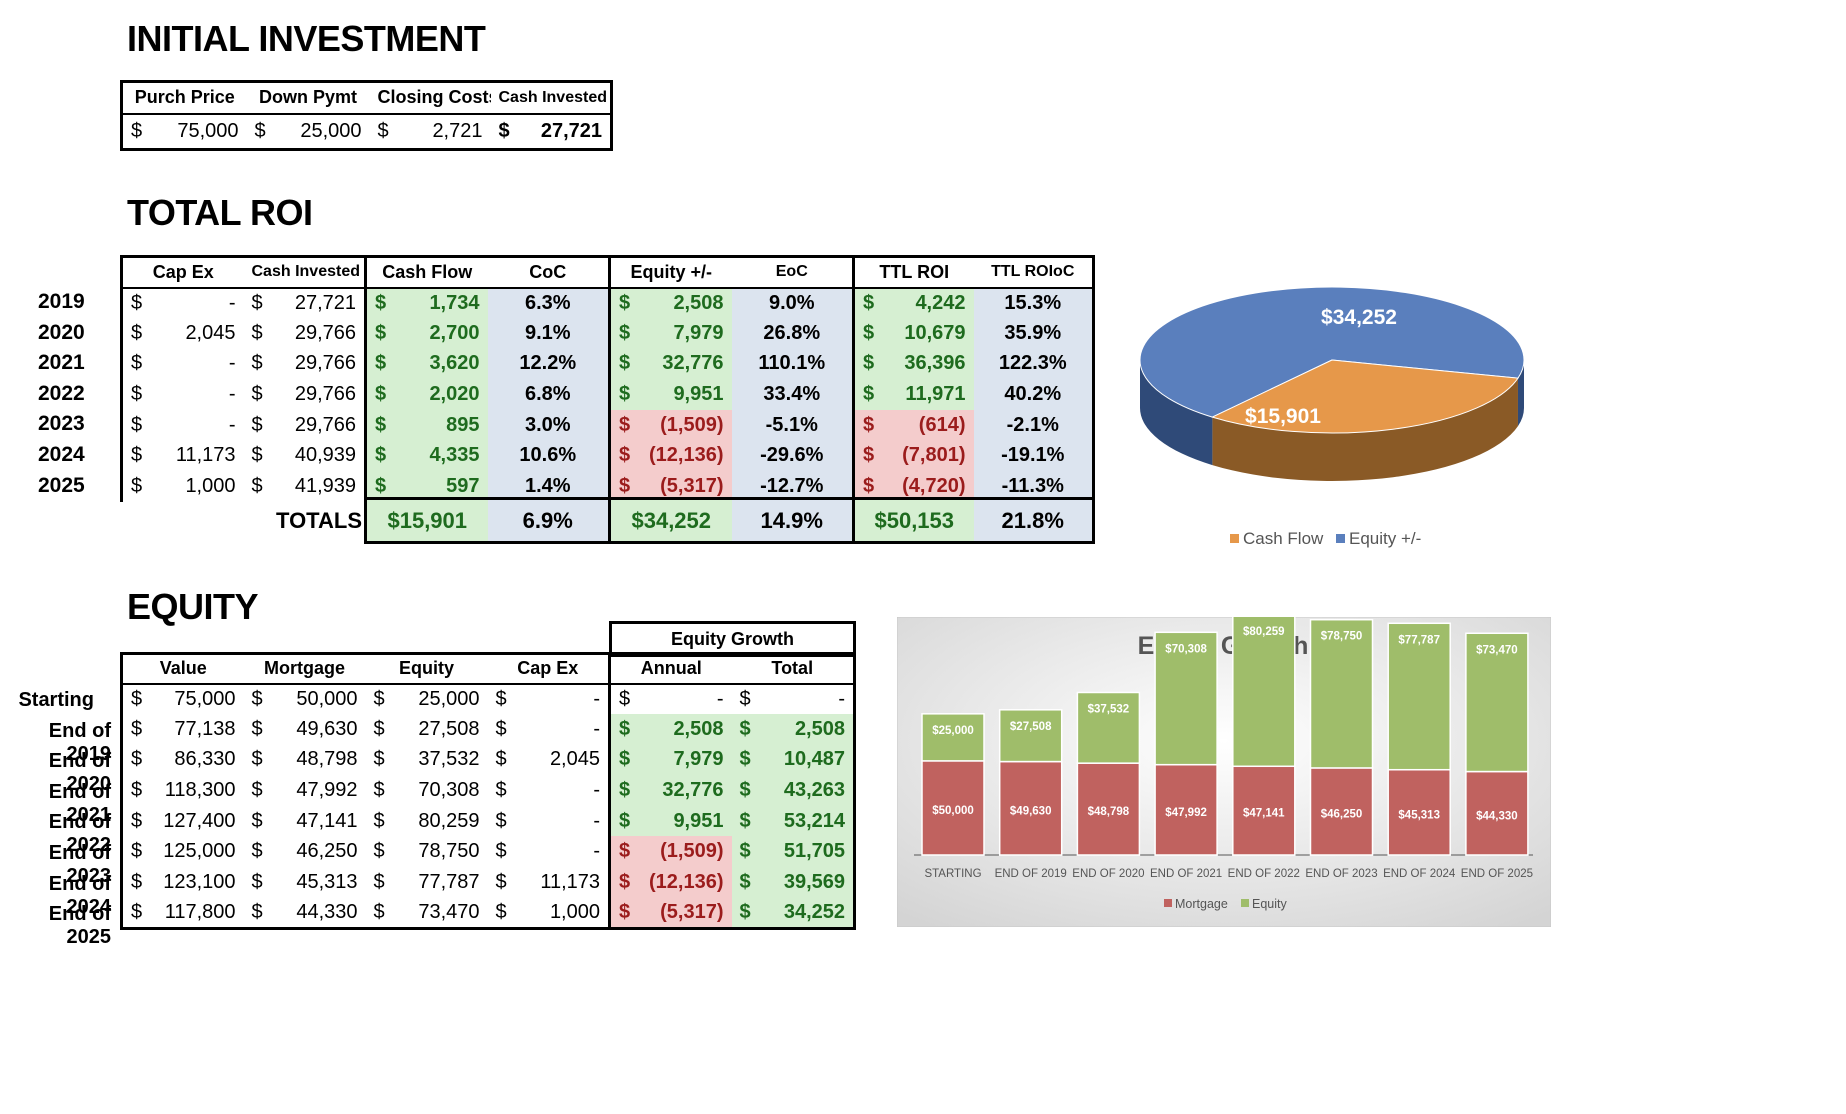 The width and height of the screenshot is (1846, 1114). Describe the element at coordinates (56, 700) in the screenshot. I see `equity-row-label: Starting` at that location.